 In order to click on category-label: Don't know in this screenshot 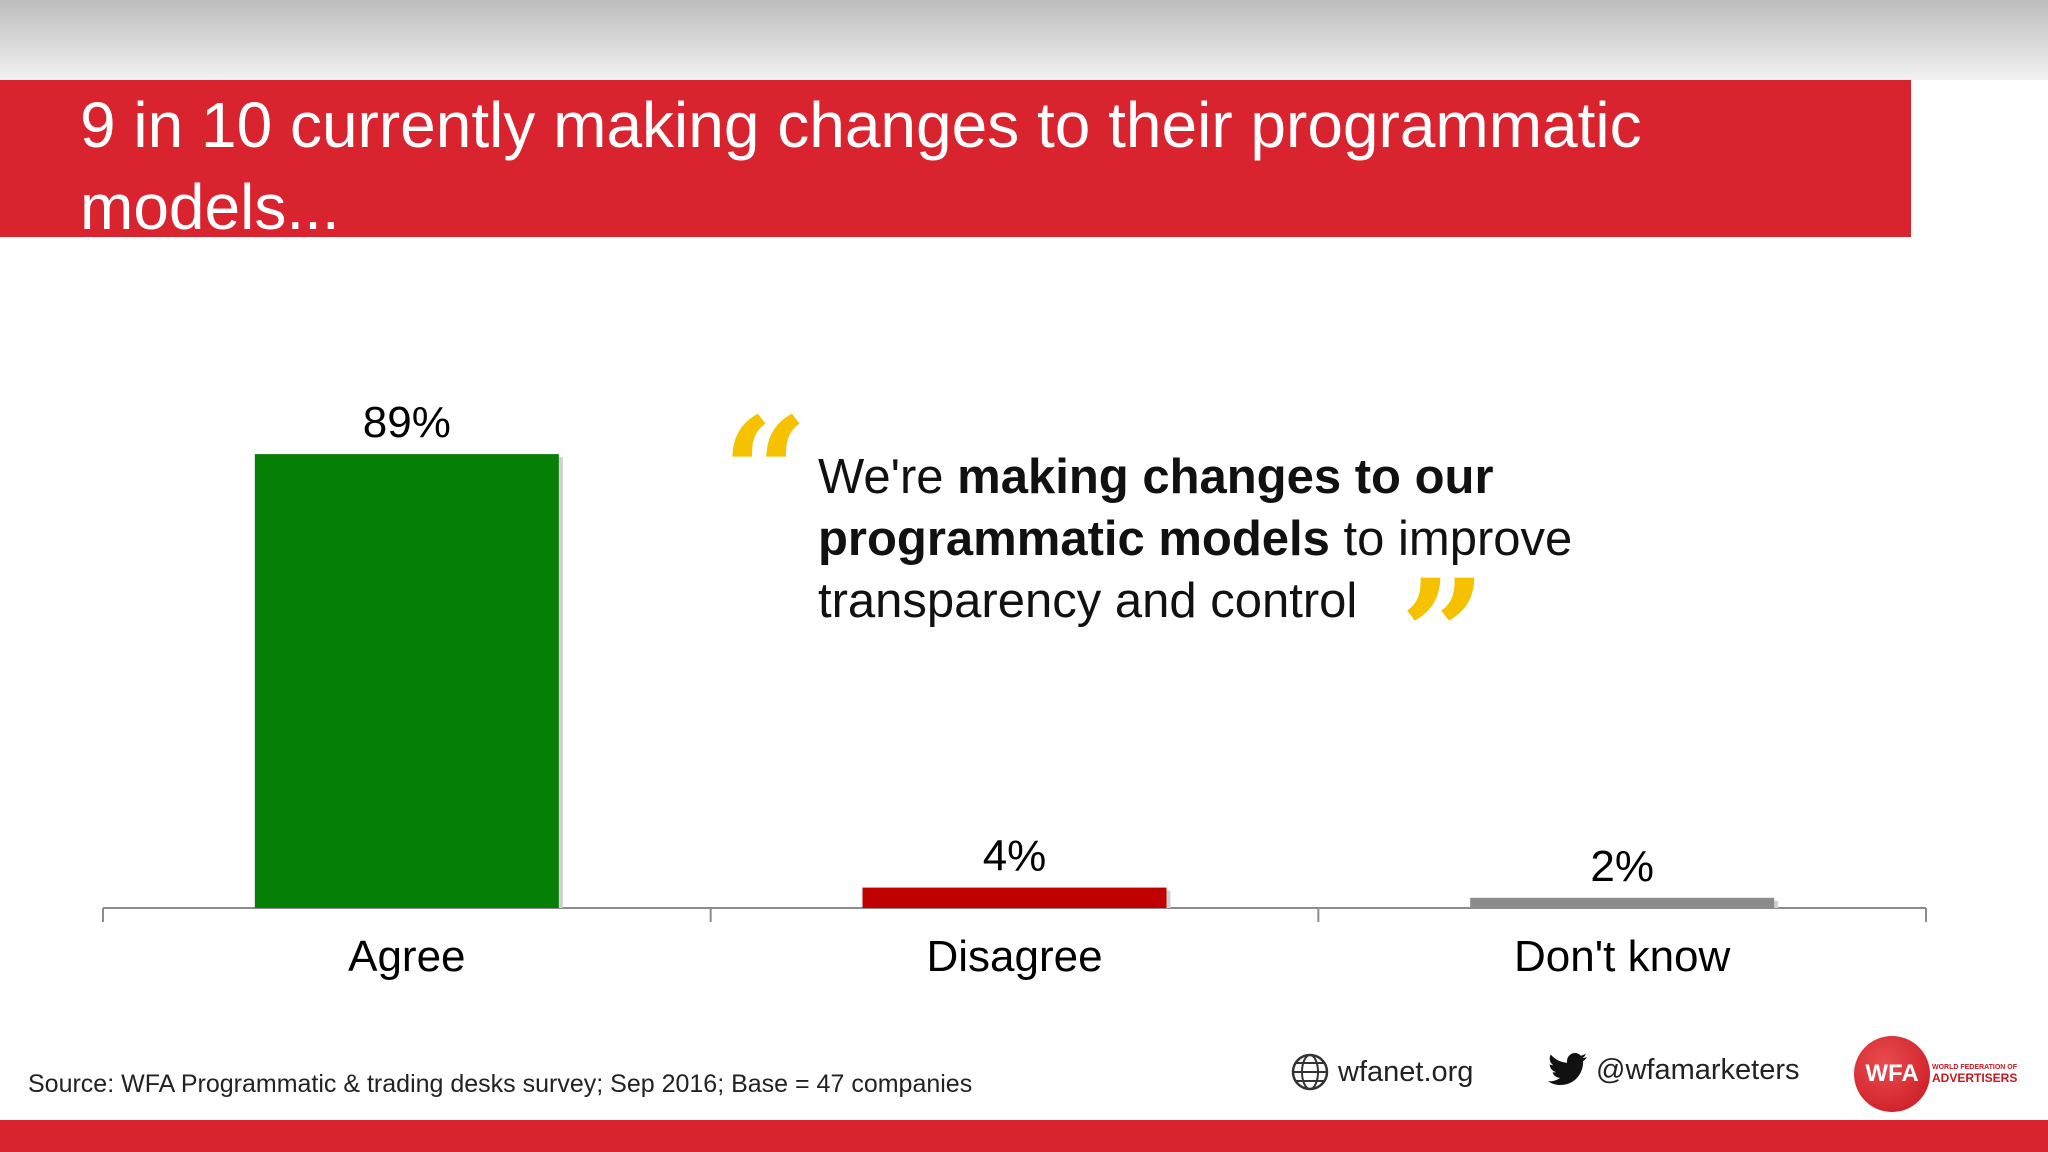, I will do `click(1622, 956)`.